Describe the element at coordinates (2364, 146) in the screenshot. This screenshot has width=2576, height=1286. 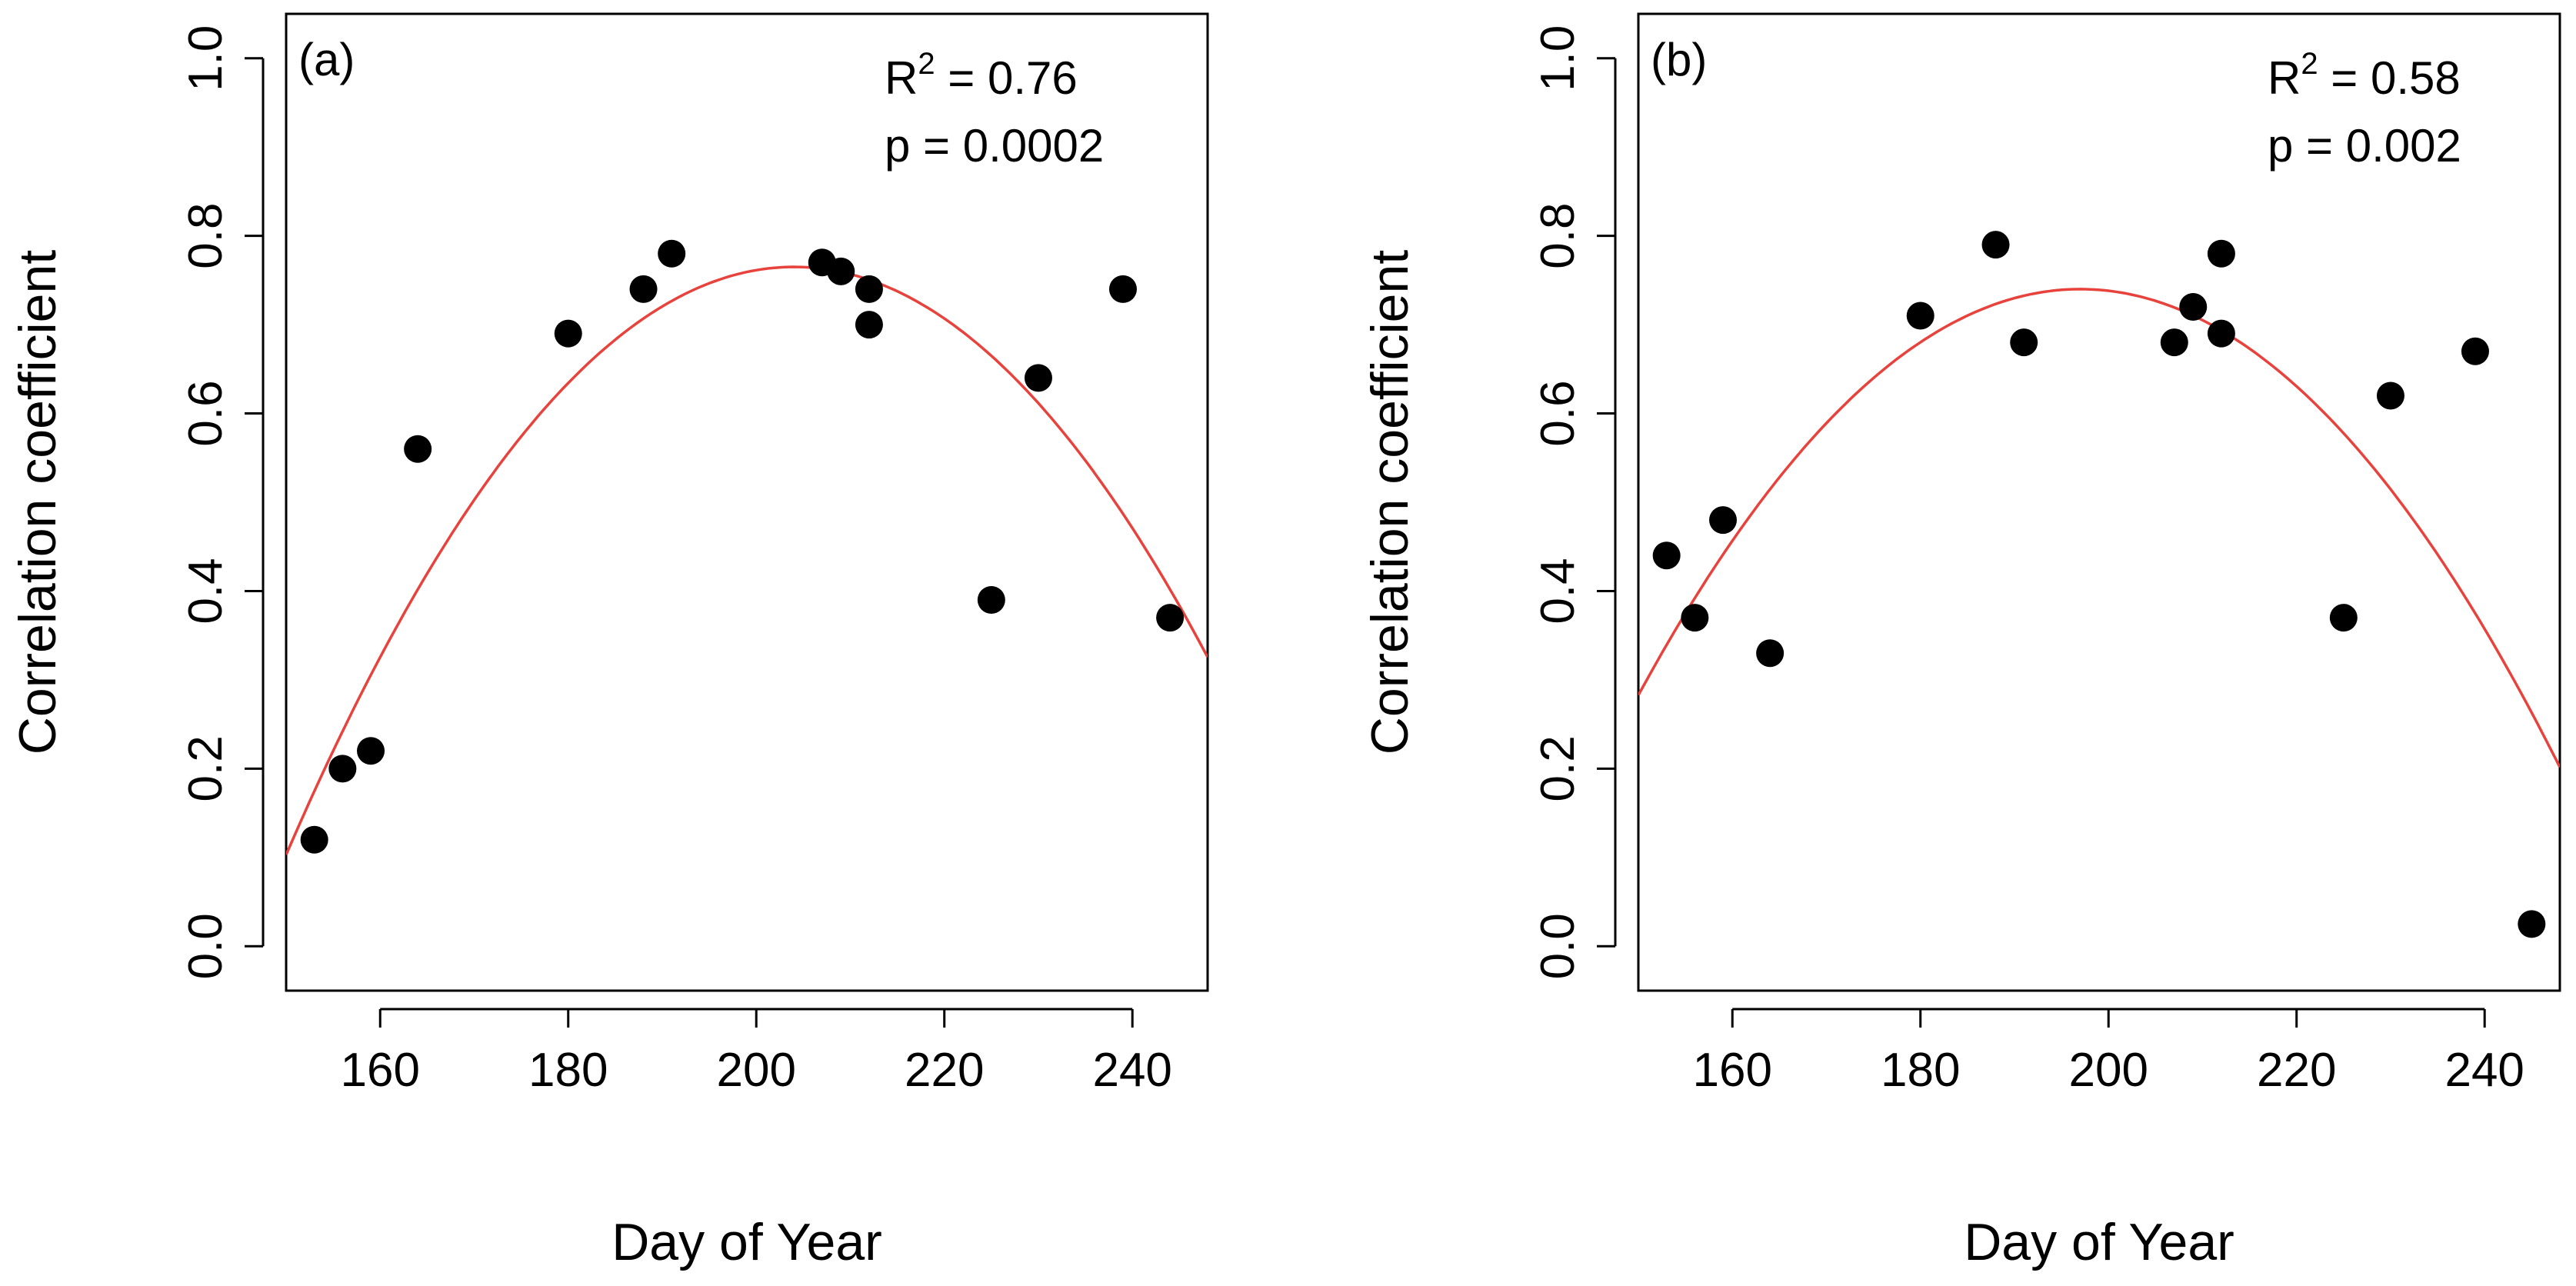
I see `p-value-annotation: p = 0.002` at that location.